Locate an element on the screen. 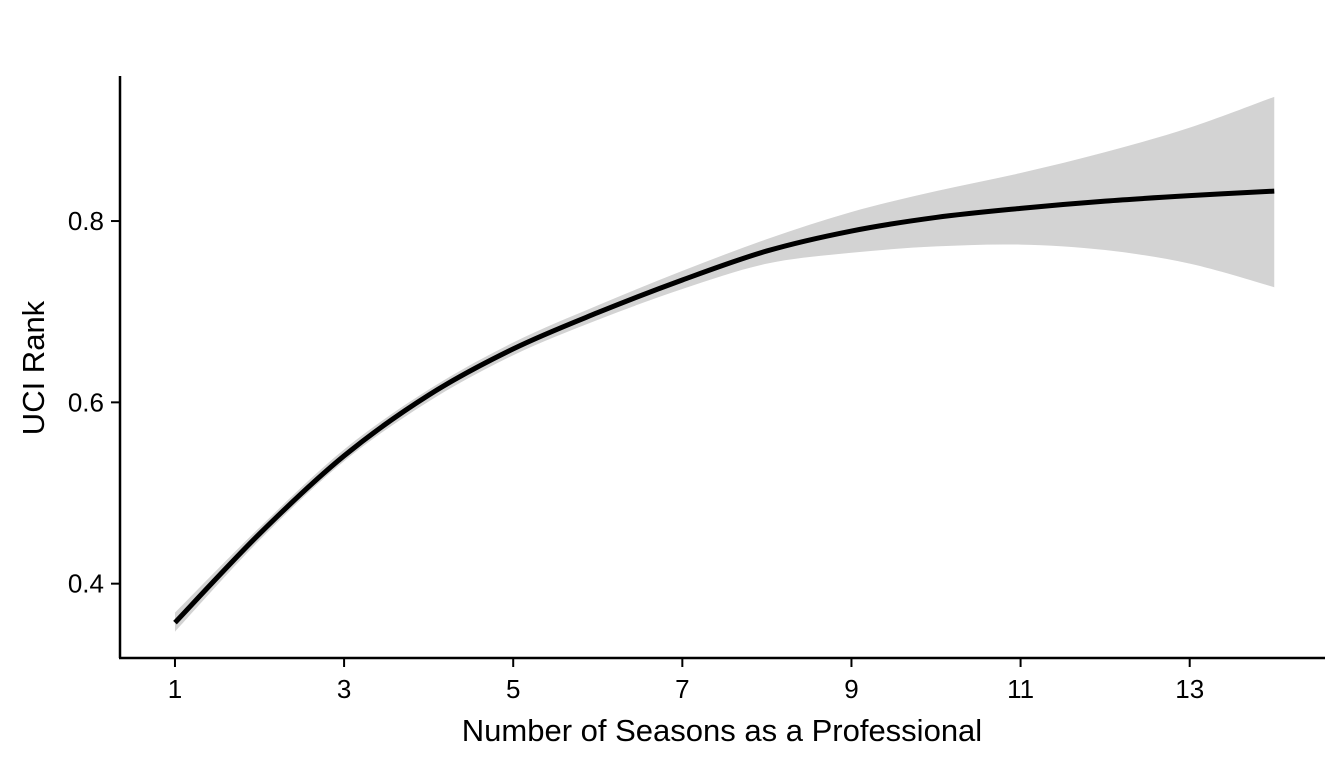 Image resolution: width=1344 pixels, height=768 pixels. x-tick-label: 11 is located at coordinates (1020, 689).